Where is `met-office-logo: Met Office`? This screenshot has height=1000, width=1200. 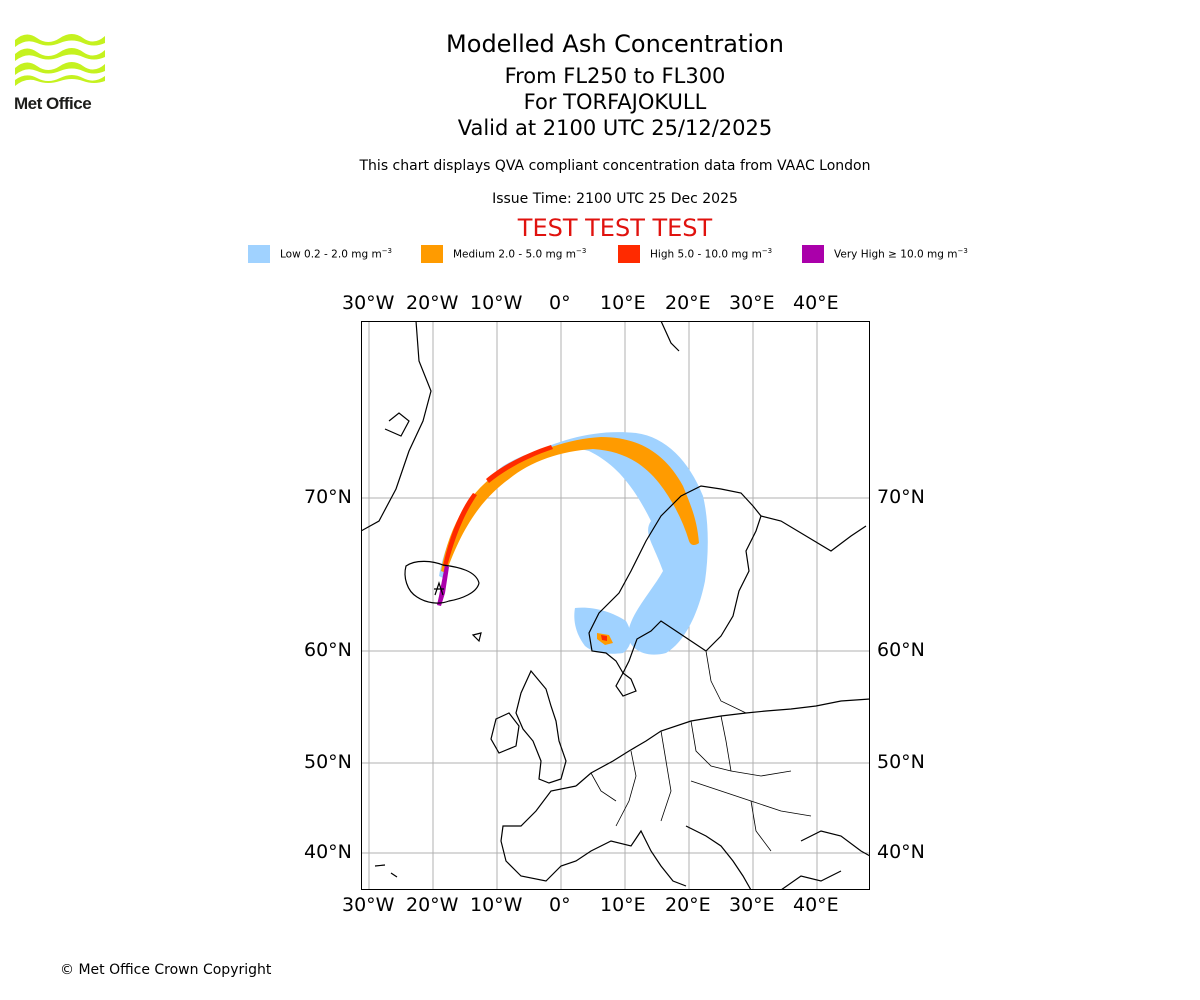
met-office-logo: Met Office is located at coordinates (61, 72).